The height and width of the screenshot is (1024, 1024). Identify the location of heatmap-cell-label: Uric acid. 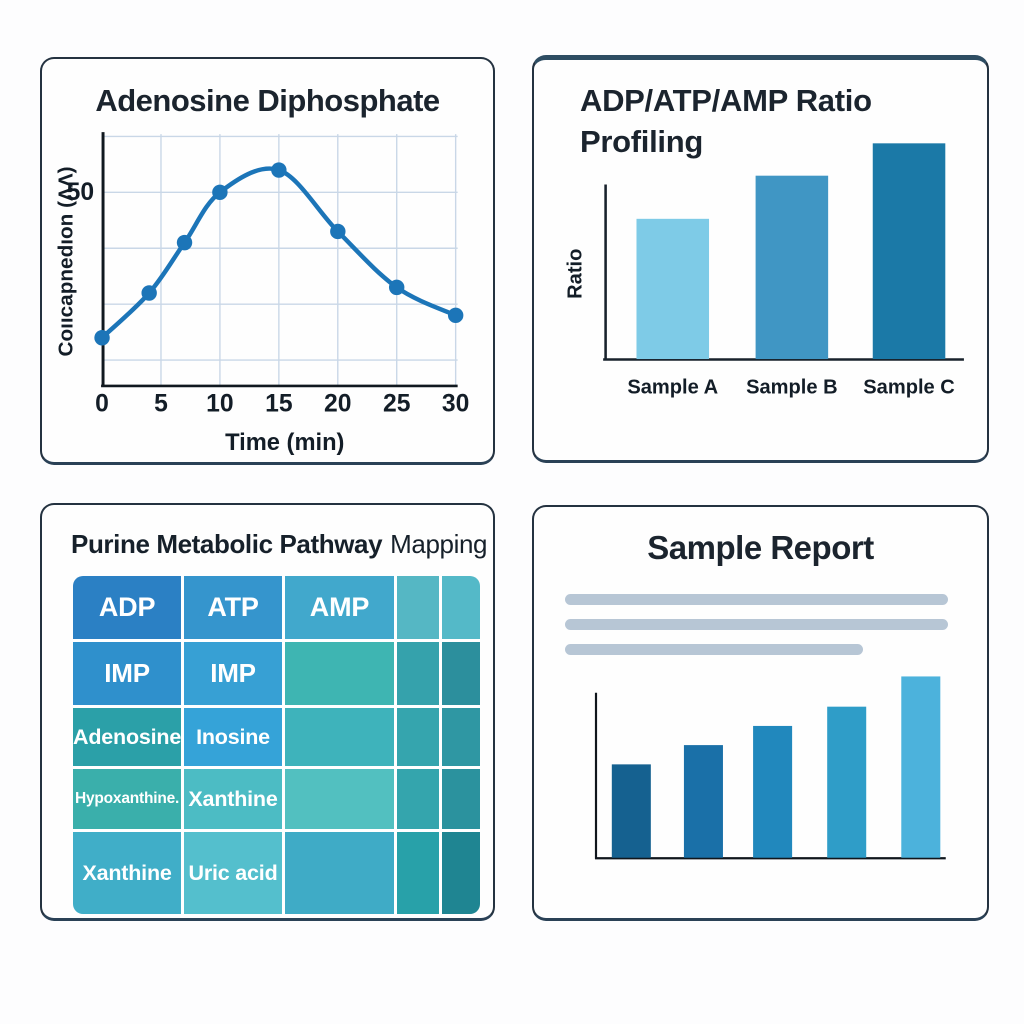
(233, 872).